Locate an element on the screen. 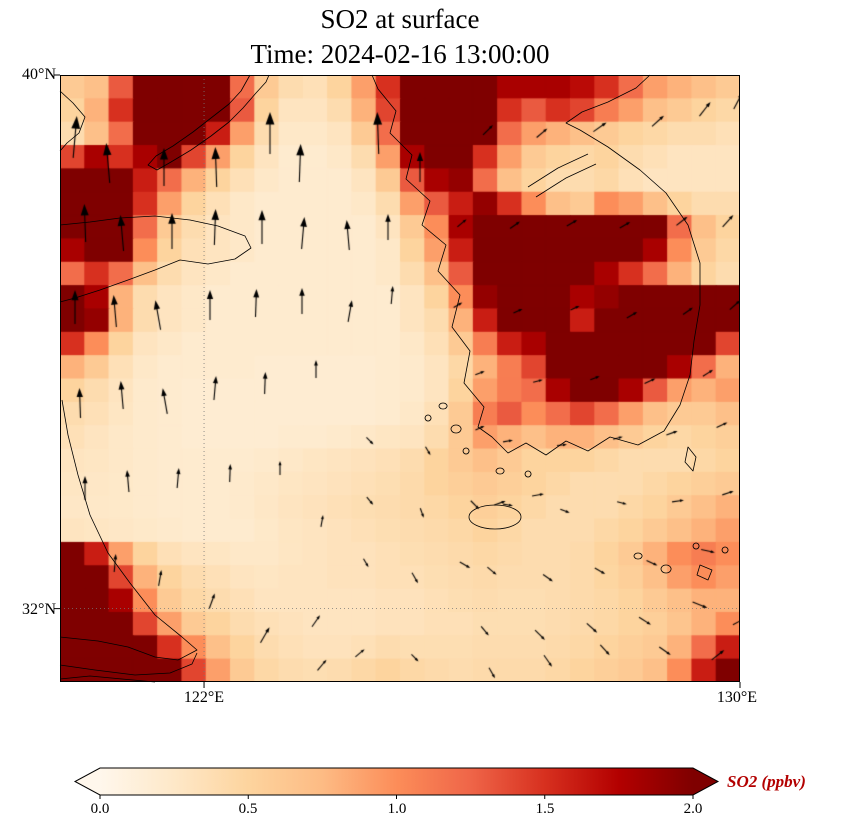 The image size is (841, 839). xtick-label-122e: 122°E is located at coordinates (204, 697).